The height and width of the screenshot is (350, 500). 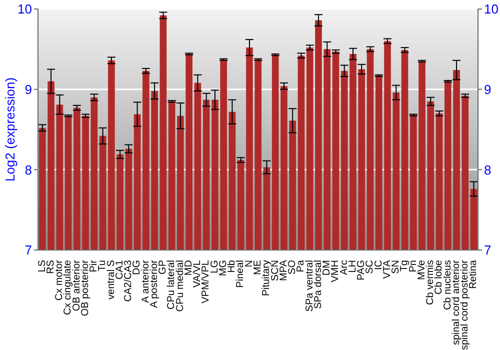 What do you see at coordinates (344, 267) in the screenshot?
I see `x-tick-label: Arc` at bounding box center [344, 267].